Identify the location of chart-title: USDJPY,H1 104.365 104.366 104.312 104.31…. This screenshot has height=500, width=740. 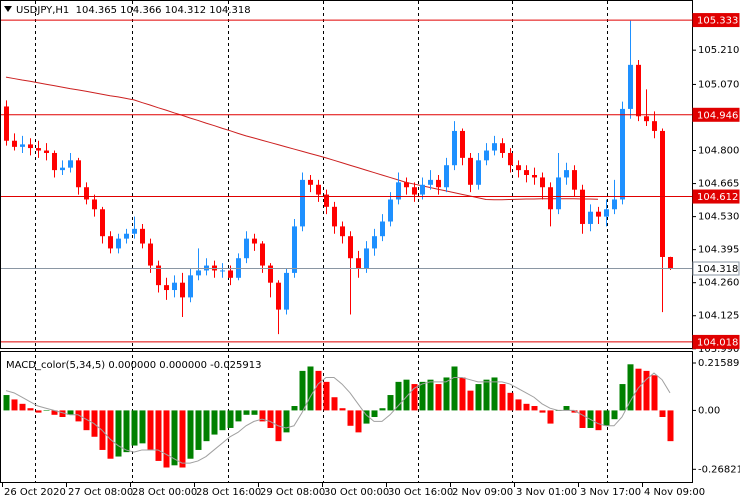
(133, 10).